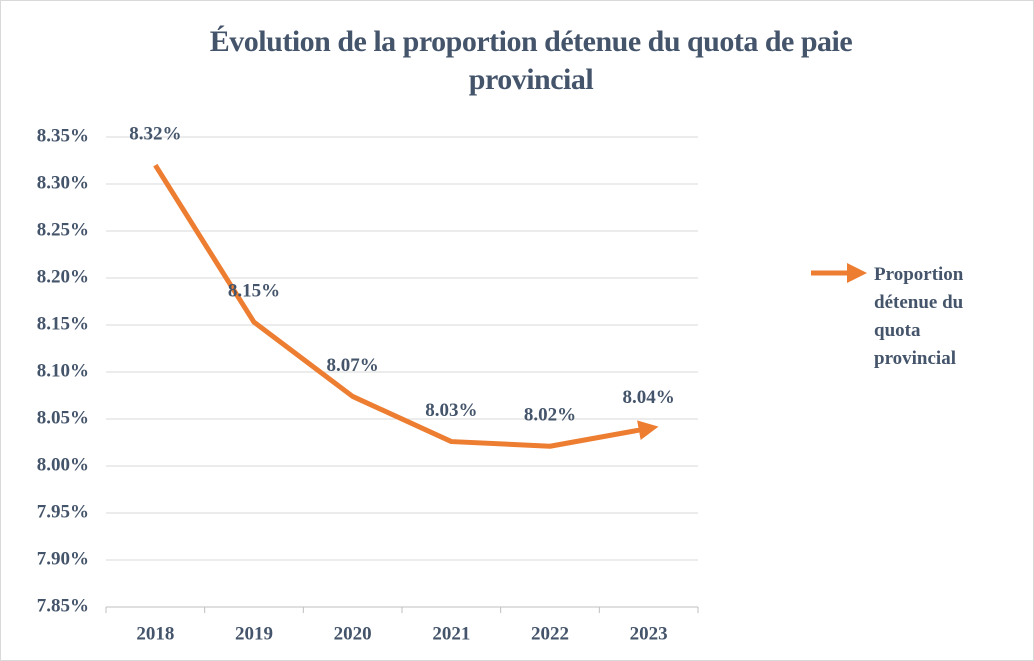 The image size is (1034, 661). What do you see at coordinates (63, 417) in the screenshot?
I see `y-tick-label: 8.05%` at bounding box center [63, 417].